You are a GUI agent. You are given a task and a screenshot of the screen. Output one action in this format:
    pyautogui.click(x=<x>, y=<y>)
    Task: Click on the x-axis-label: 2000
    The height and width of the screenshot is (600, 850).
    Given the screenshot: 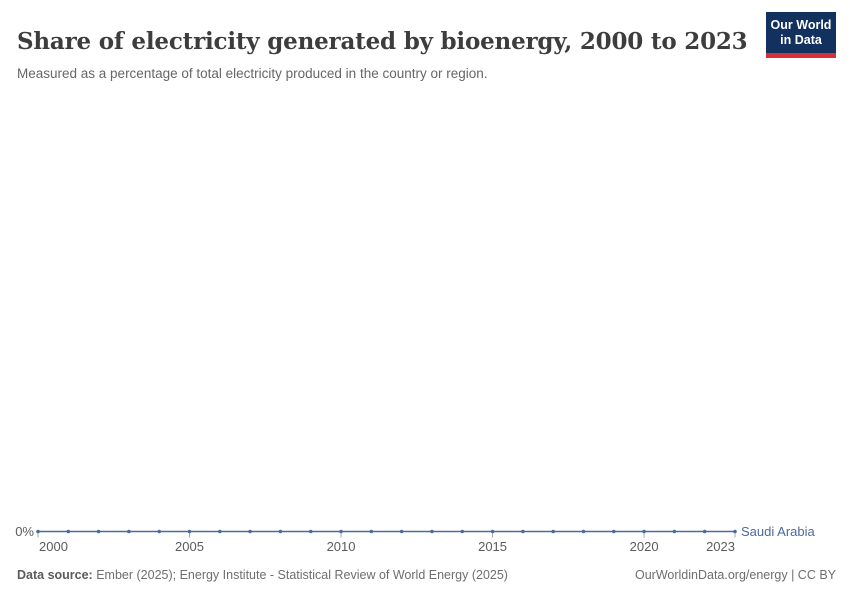 What is the action you would take?
    pyautogui.click(x=53, y=546)
    